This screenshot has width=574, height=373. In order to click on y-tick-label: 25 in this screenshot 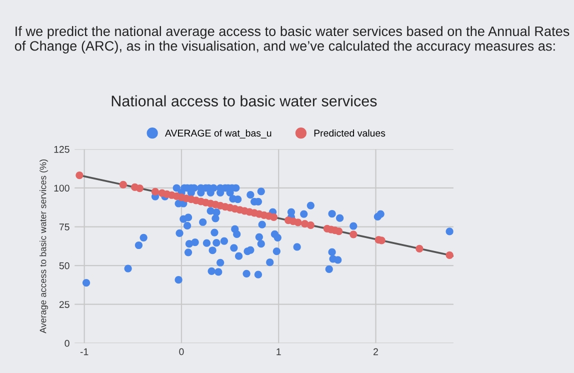, I will do `click(64, 304)`.